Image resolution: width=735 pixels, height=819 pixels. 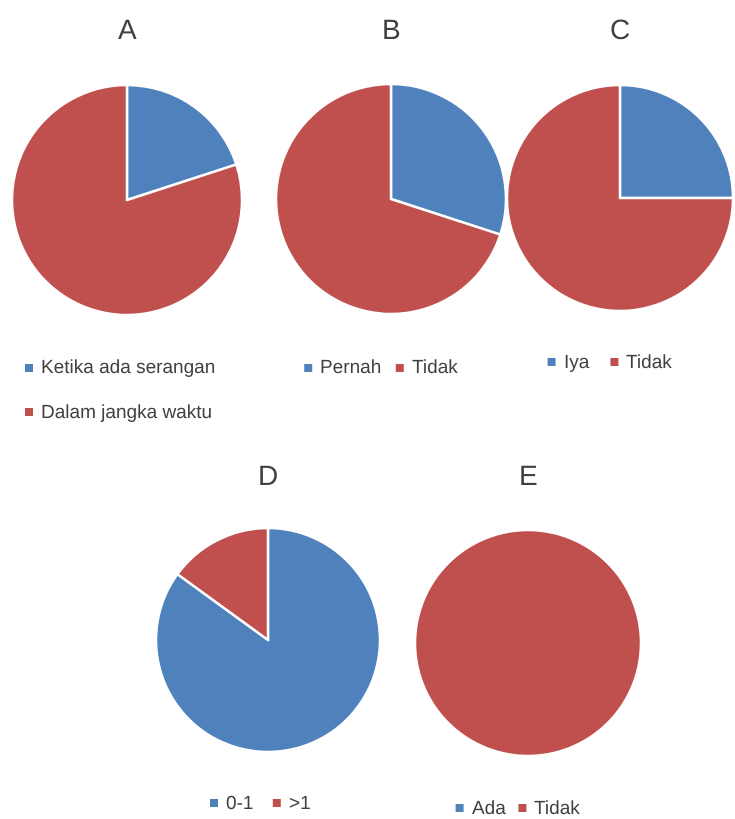 What do you see at coordinates (127, 29) in the screenshot?
I see `chart-title: A` at bounding box center [127, 29].